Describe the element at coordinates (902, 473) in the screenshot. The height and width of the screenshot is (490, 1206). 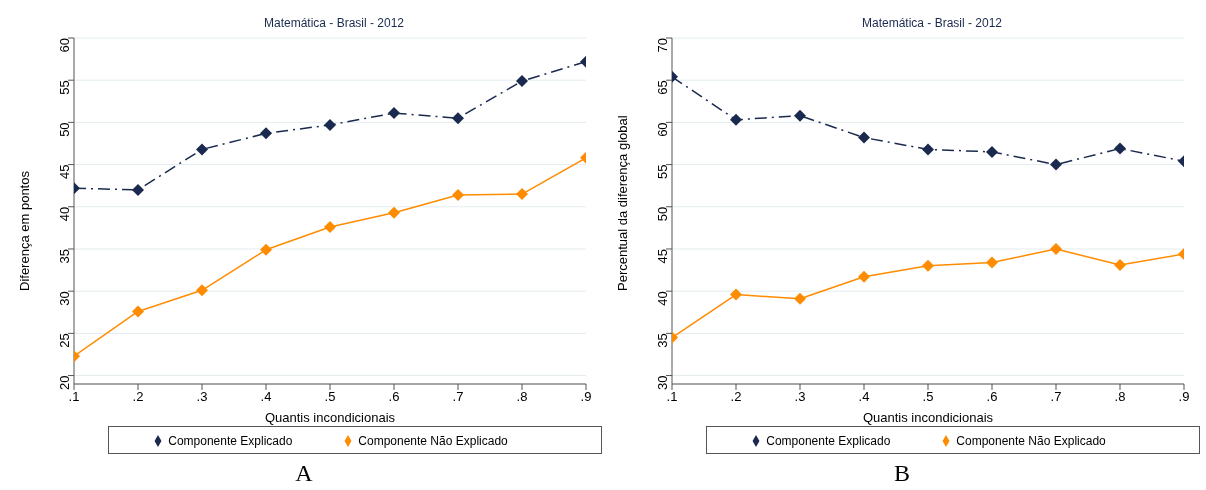
I see `text: B` at that location.